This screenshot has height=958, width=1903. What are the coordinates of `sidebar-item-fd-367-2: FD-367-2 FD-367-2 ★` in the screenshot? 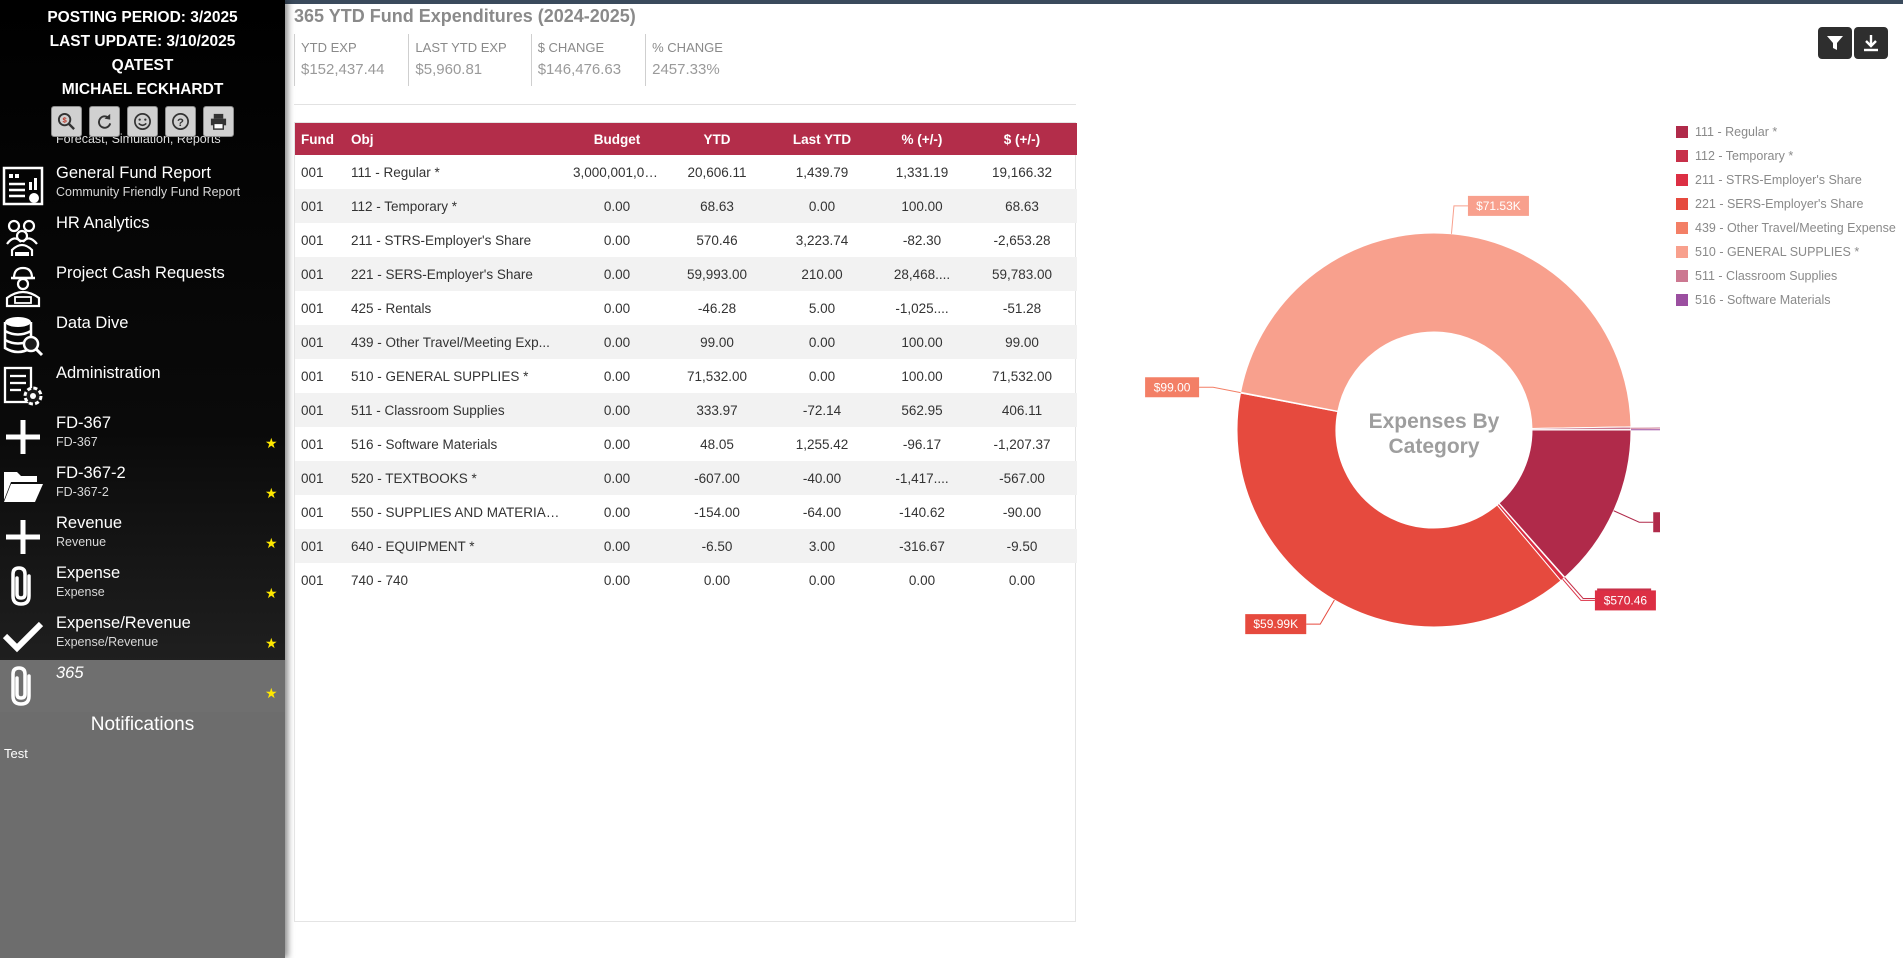 It's located at (142, 485).